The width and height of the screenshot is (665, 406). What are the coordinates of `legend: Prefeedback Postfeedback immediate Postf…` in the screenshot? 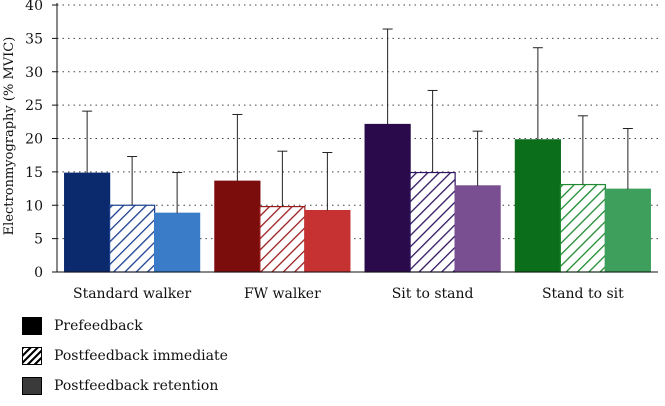 It's located at (125, 361).